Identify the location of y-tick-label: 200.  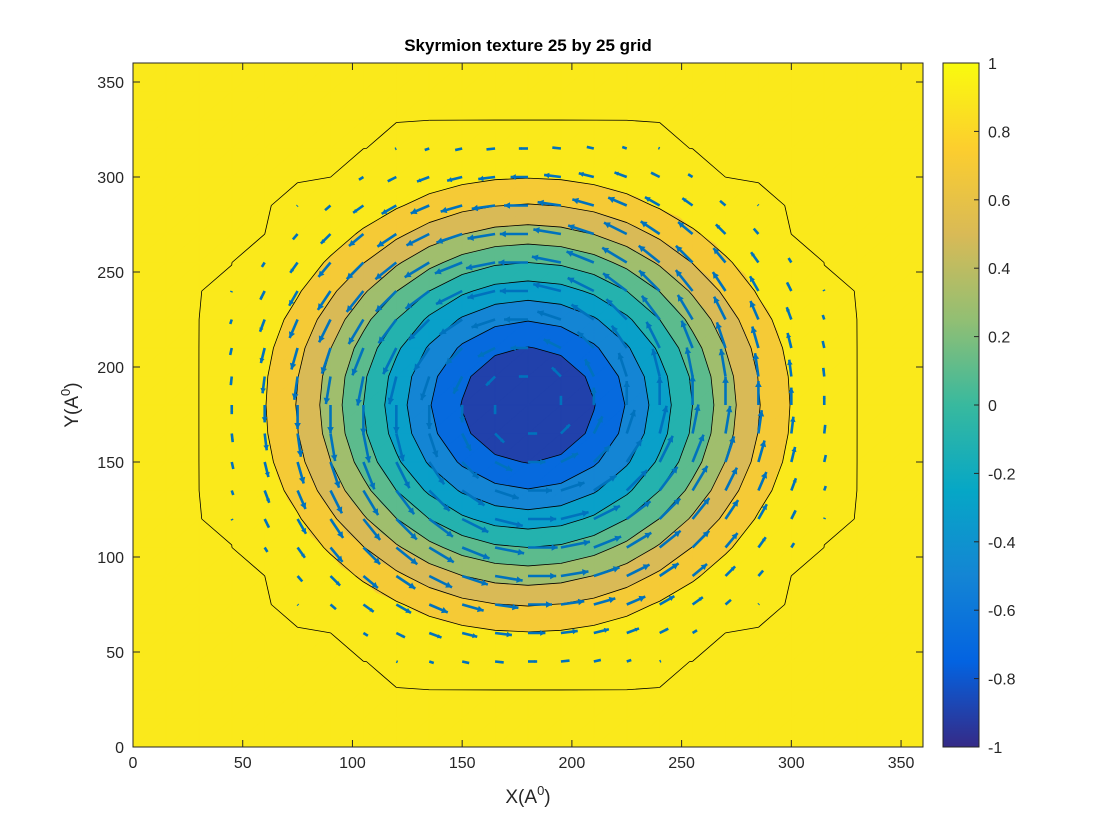
(110, 368).